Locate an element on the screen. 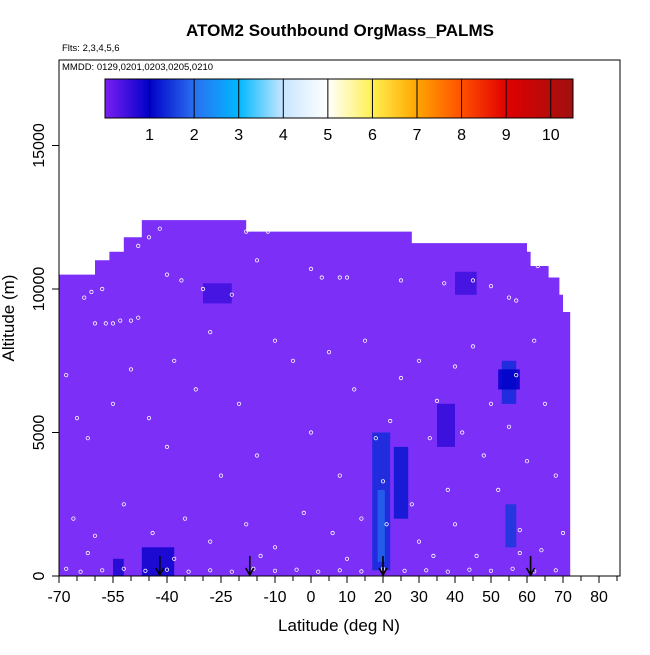 The height and width of the screenshot is (655, 650). x-tick-label-12: 70 is located at coordinates (563, 597).